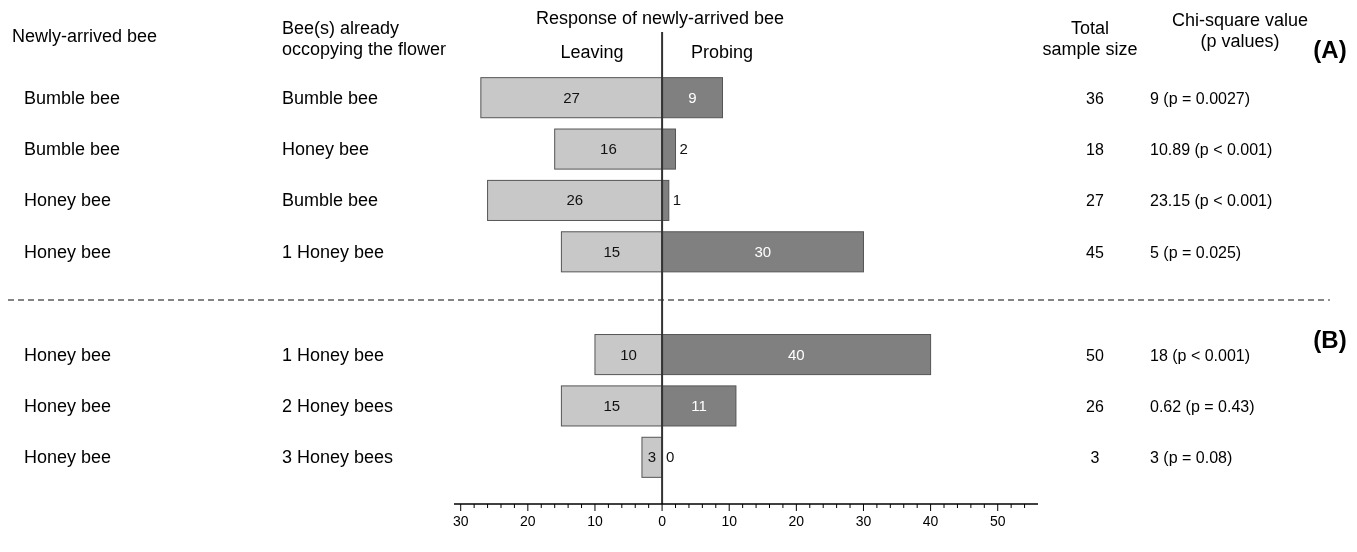 The image size is (1357, 552). Describe the element at coordinates (364, 38) in the screenshot. I see `text: Bee(s) already occopying the flower` at that location.